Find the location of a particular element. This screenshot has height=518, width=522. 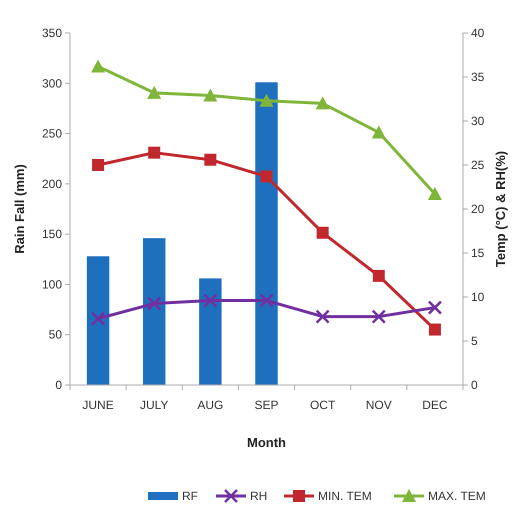

y2-tick-label: 40 is located at coordinates (478, 33).